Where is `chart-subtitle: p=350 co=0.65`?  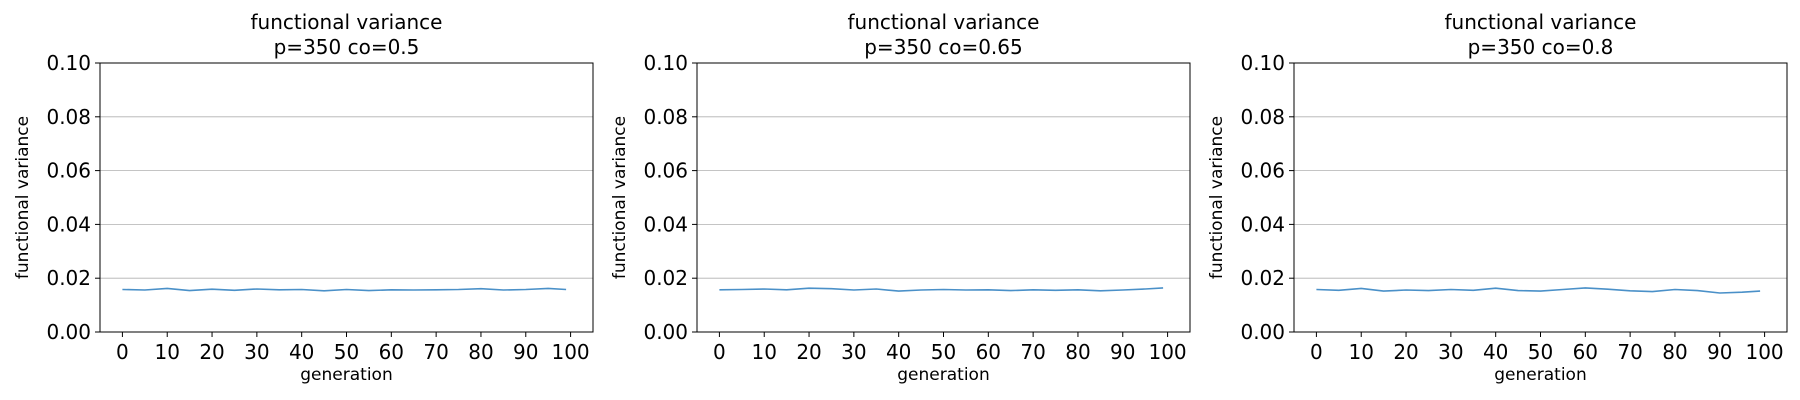
chart-subtitle: p=350 co=0.65 is located at coordinates (943, 47).